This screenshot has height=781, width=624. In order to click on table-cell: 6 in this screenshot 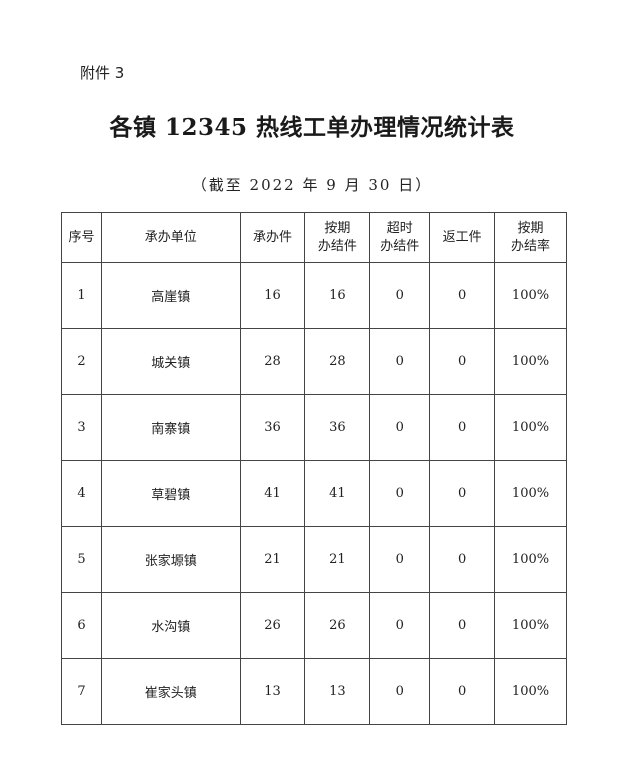, I will do `click(81, 625)`.